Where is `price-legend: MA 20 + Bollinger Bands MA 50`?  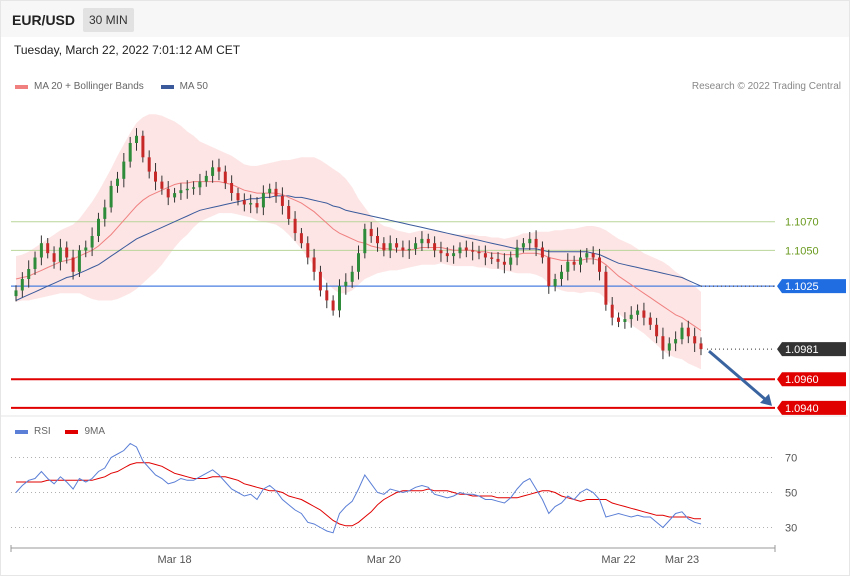
price-legend: MA 20 + Bollinger Bands MA 50 is located at coordinates (118, 86).